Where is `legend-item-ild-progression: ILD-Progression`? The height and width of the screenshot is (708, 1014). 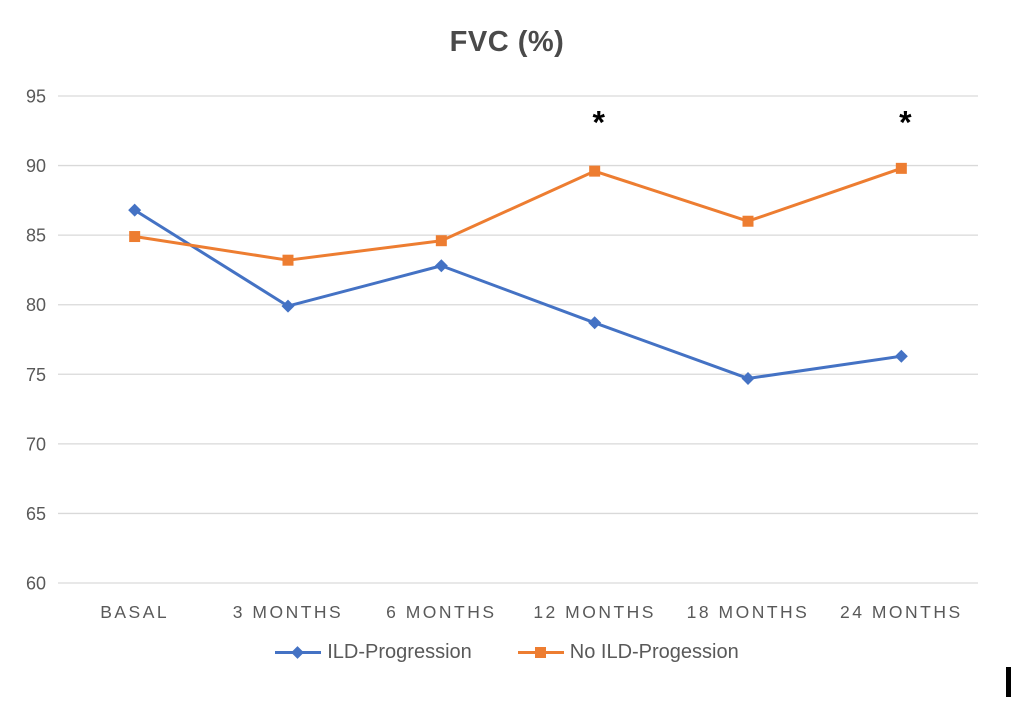 legend-item-ild-progression: ILD-Progression is located at coordinates (373, 652).